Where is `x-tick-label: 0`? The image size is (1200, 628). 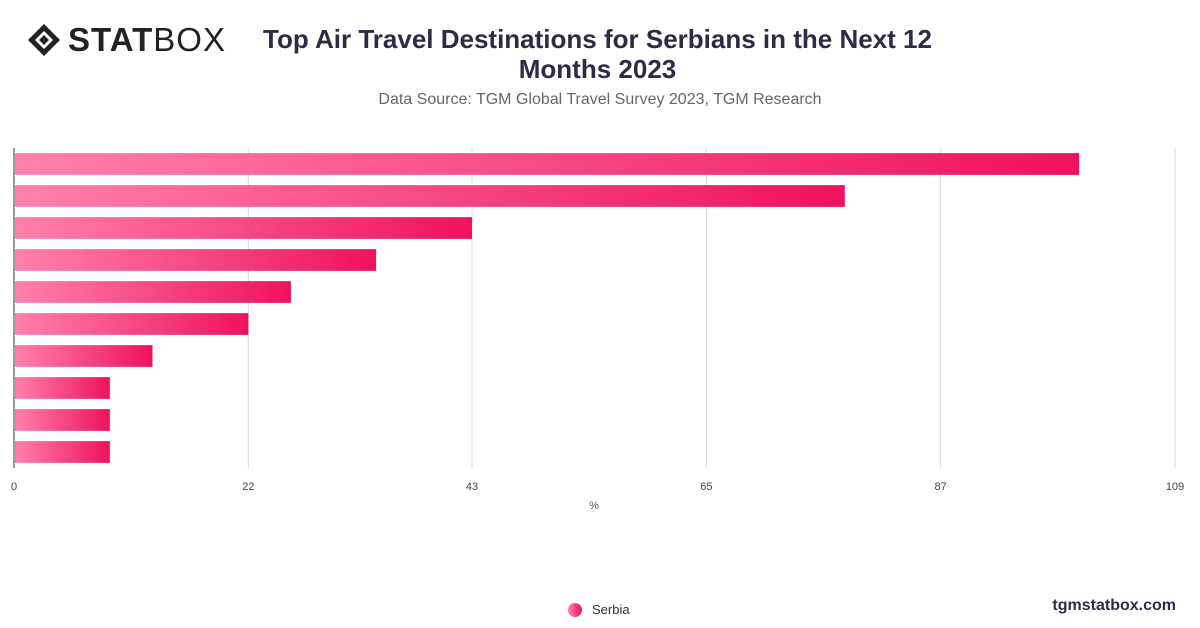 x-tick-label: 0 is located at coordinates (14, 487).